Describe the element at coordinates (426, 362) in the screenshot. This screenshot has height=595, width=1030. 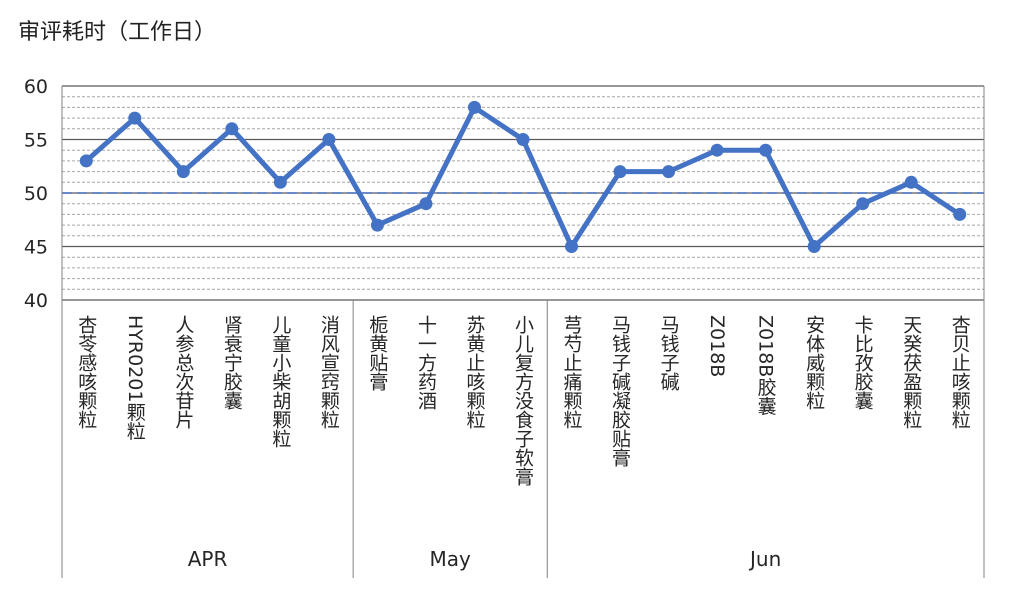
I see `category-label: 十一方药酒` at that location.